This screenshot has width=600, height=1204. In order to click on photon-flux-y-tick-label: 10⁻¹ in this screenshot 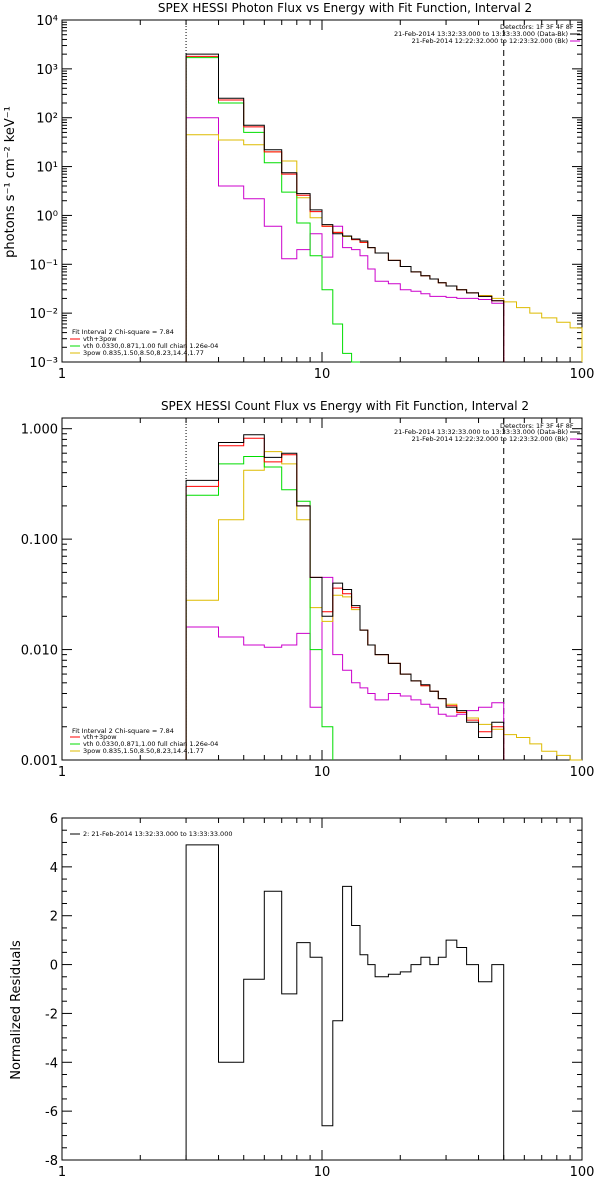, I will do `click(43, 265)`.